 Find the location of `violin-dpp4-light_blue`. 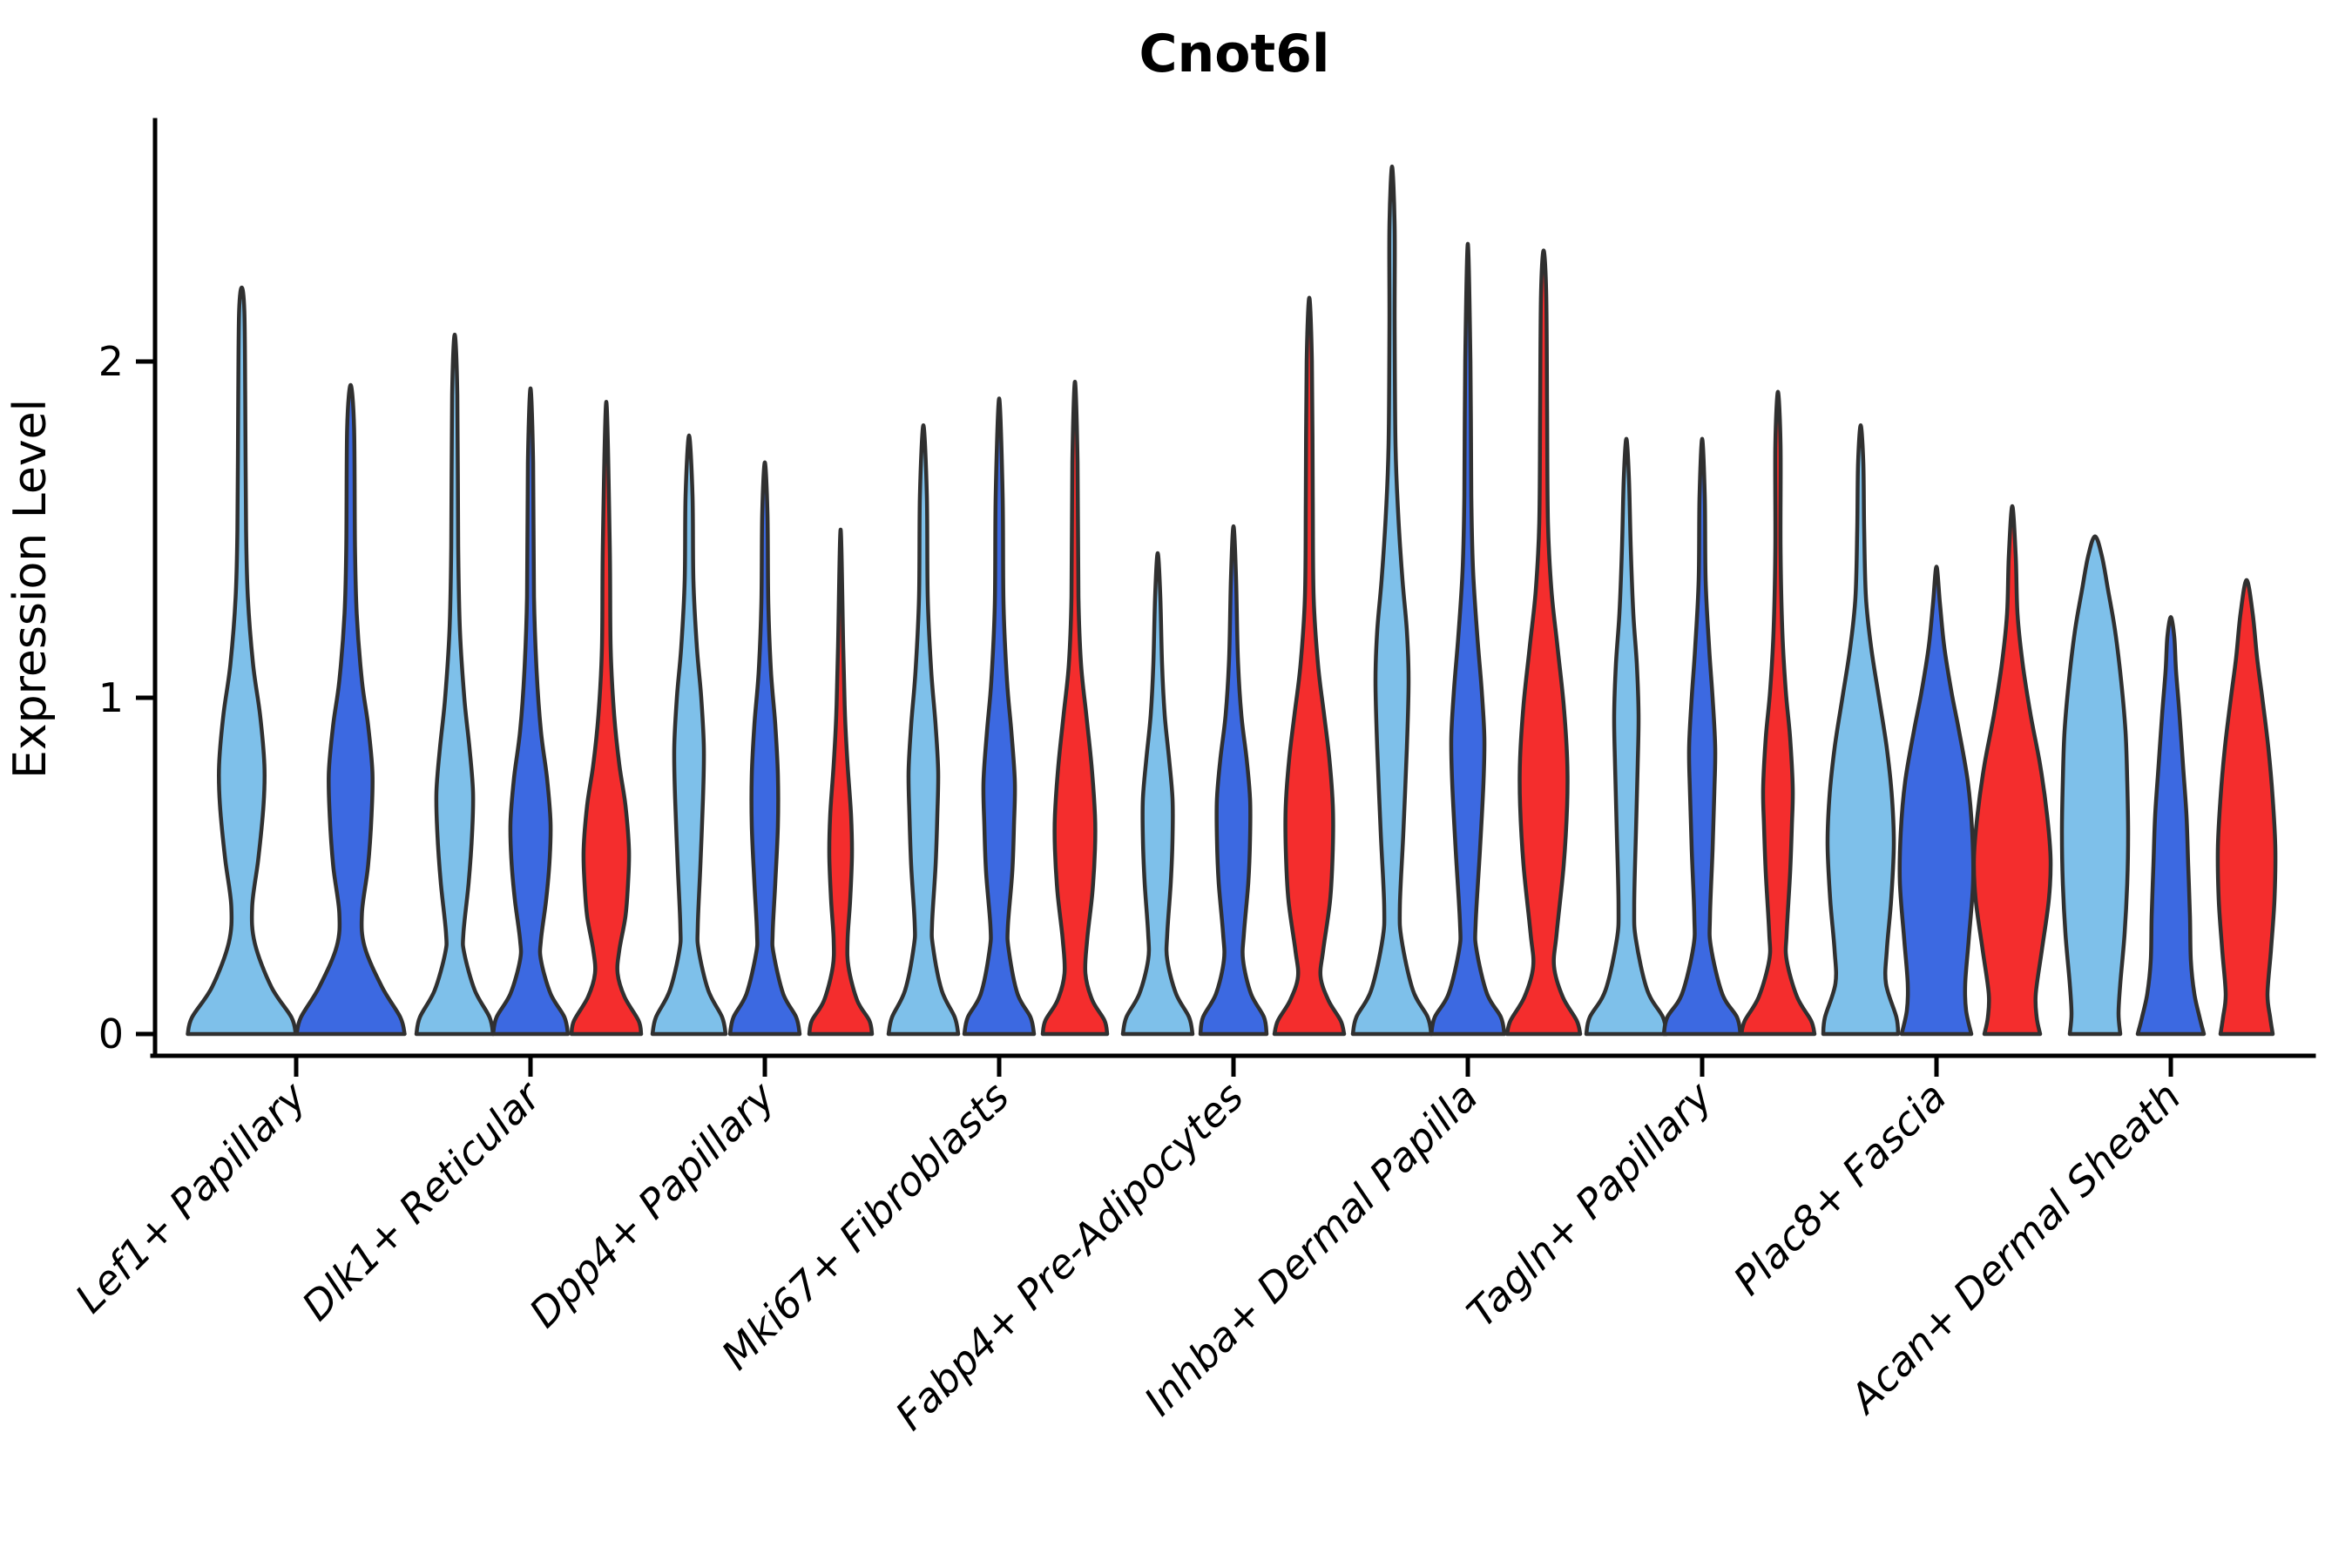

violin-dpp4-light_blue is located at coordinates (689, 735).